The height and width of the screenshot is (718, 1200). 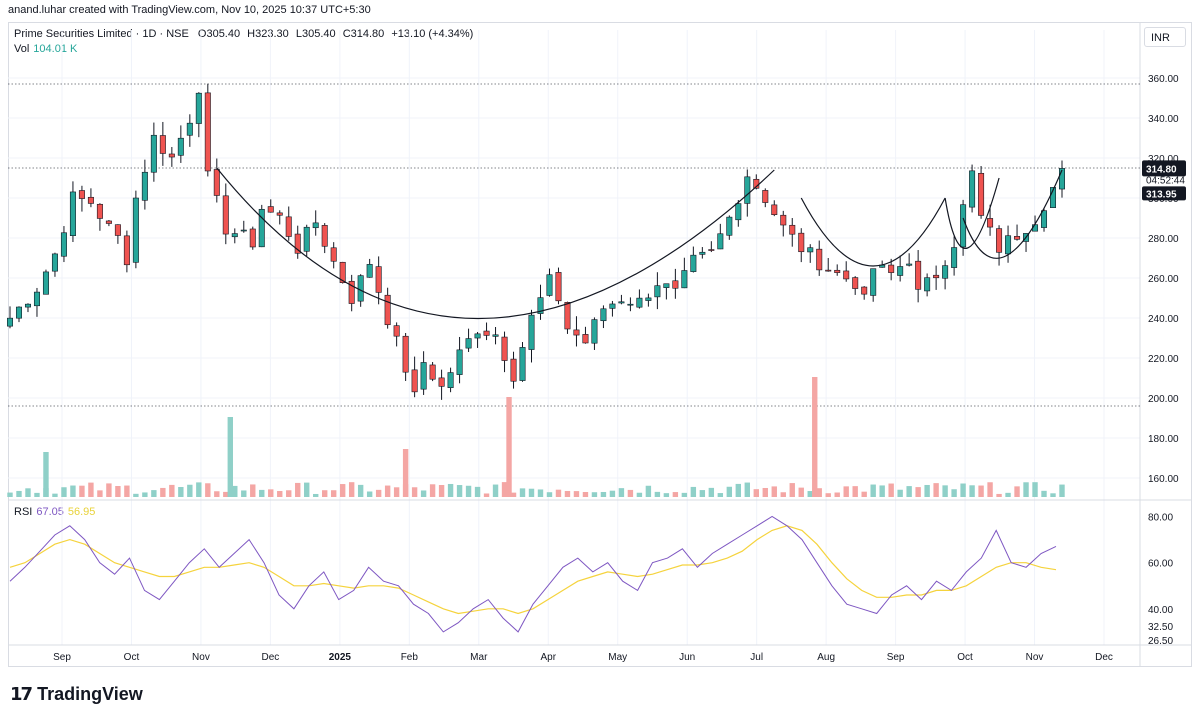 What do you see at coordinates (1163, 359) in the screenshot?
I see `price-tick-label: 220.00` at bounding box center [1163, 359].